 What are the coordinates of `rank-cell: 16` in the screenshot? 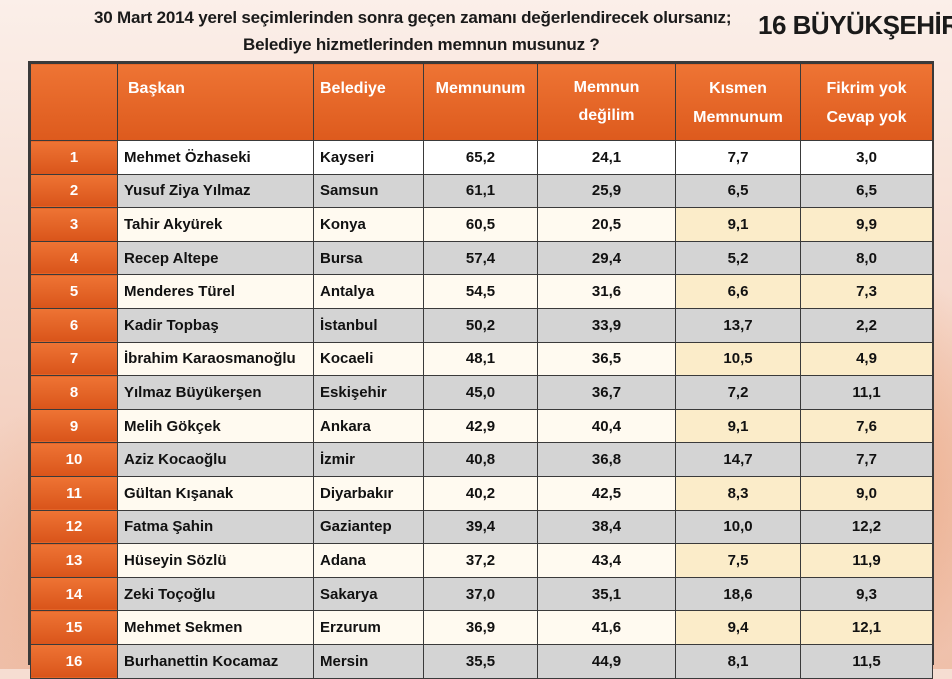 It's located at (74, 661).